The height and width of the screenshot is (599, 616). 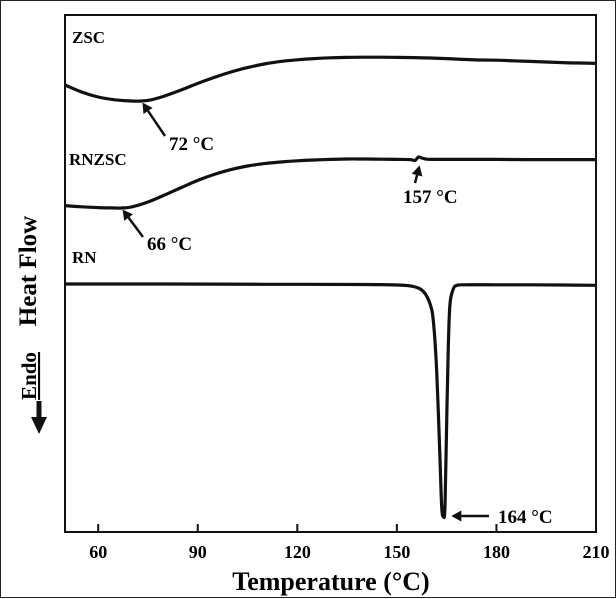 What do you see at coordinates (525, 517) in the screenshot?
I see `annotation-label: 164 °C` at bounding box center [525, 517].